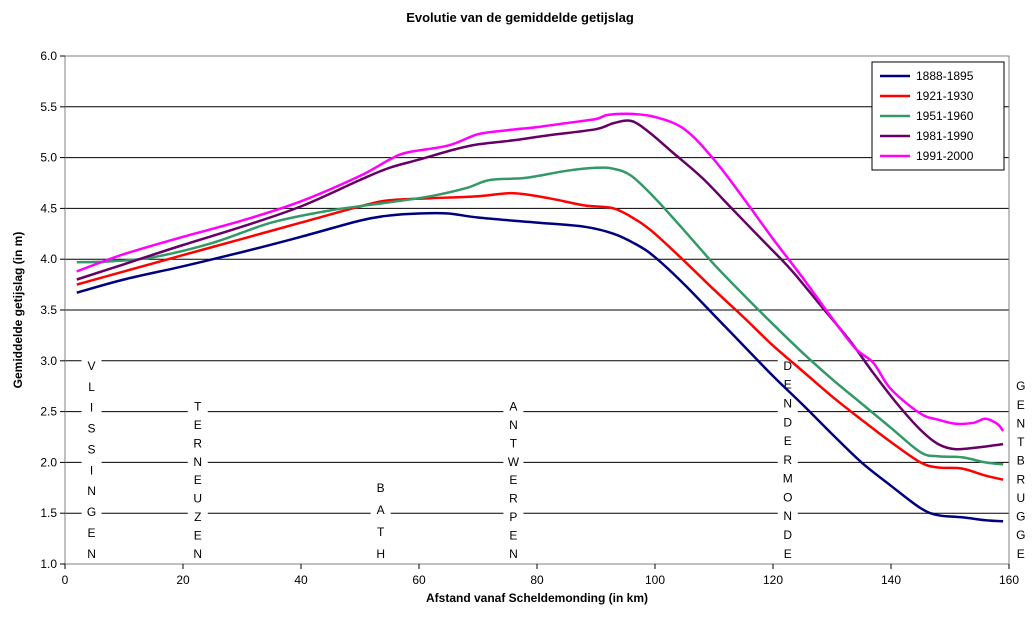  I want to click on y-tick-label: 5.0, so click(48, 158).